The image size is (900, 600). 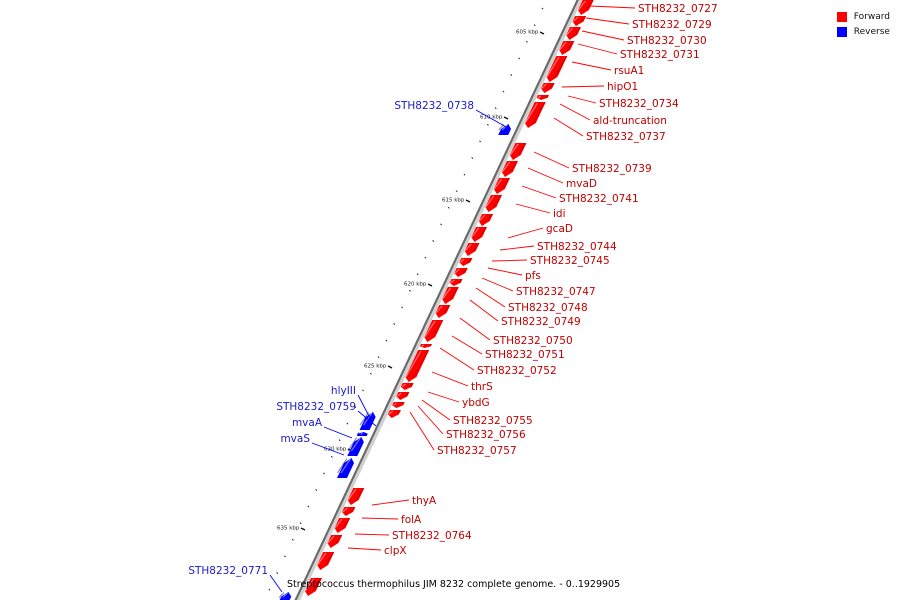 I want to click on gene-label-text: STH8232_0750, so click(x=533, y=341).